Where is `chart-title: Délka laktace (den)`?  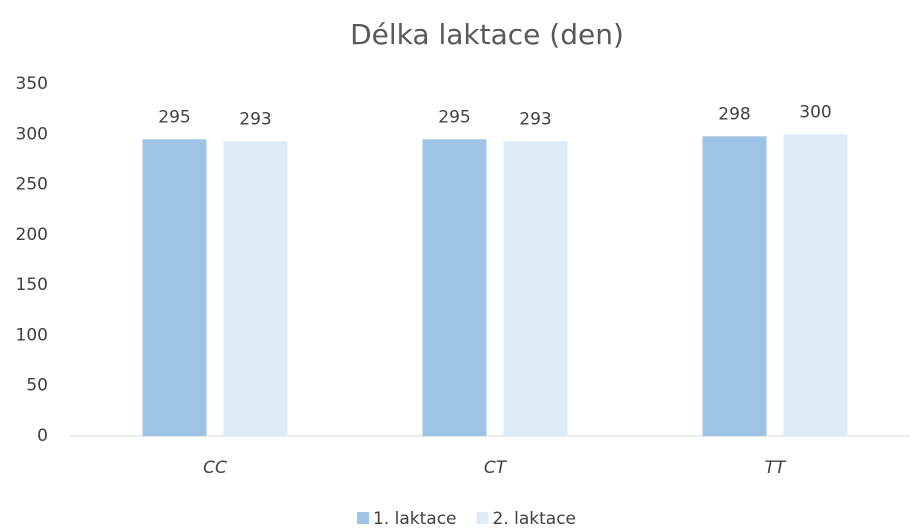 chart-title: Délka laktace (den) is located at coordinates (487, 34).